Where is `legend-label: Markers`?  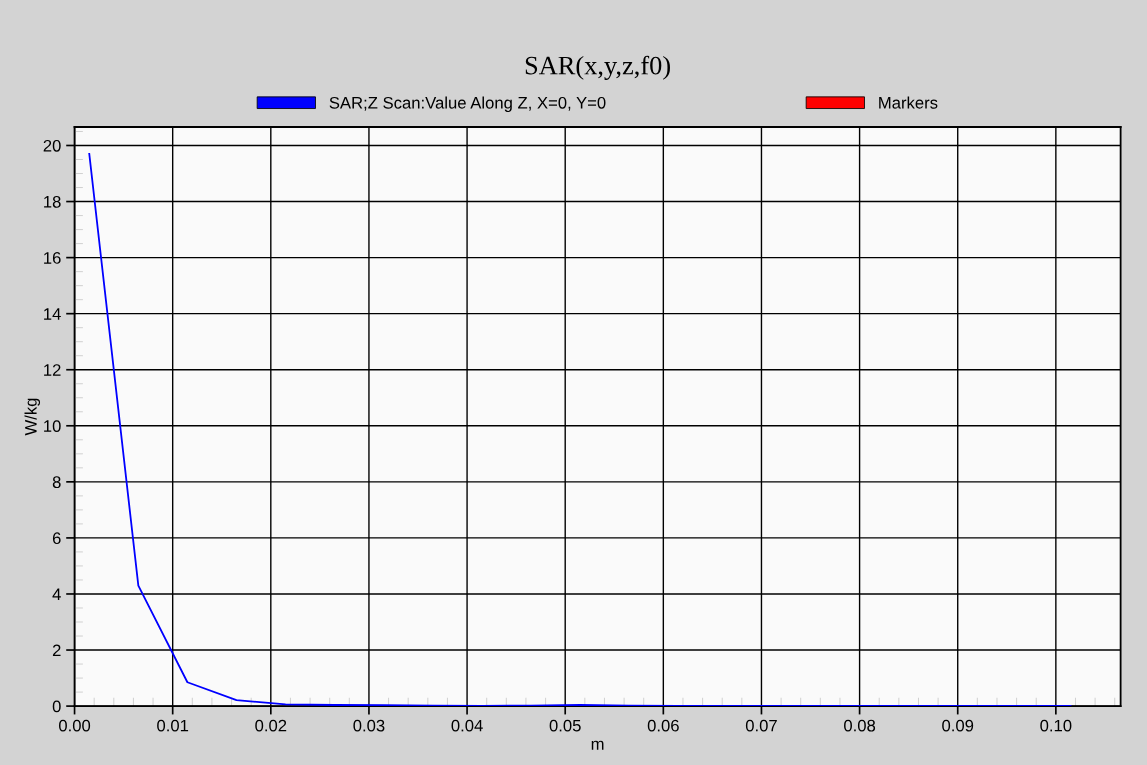
legend-label: Markers is located at coordinates (908, 102).